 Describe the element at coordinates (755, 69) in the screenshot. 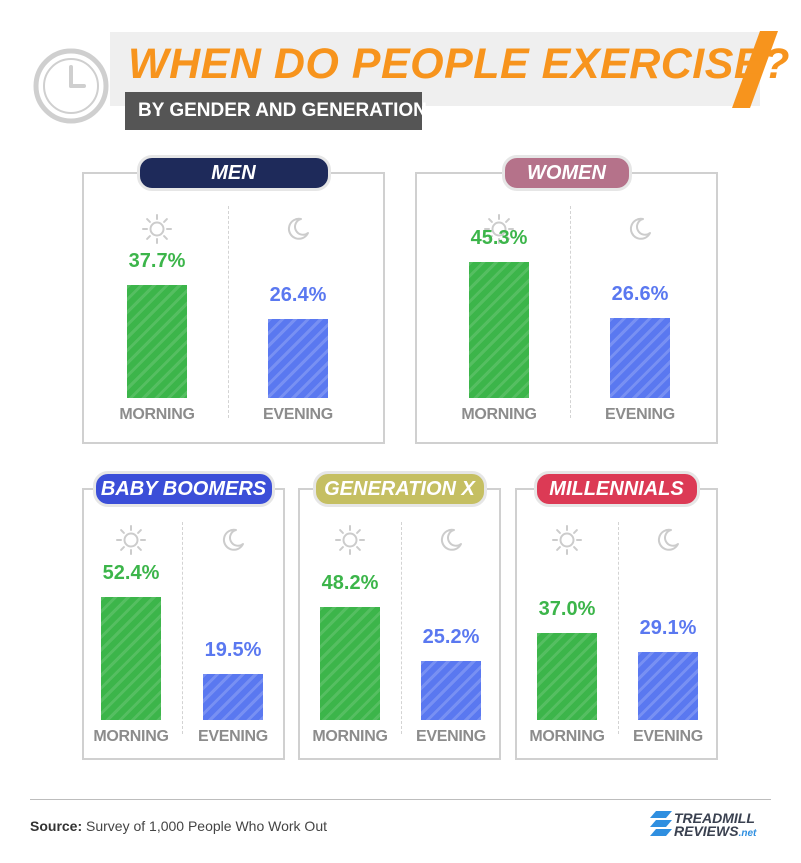

I see `orange-slash-accent` at that location.